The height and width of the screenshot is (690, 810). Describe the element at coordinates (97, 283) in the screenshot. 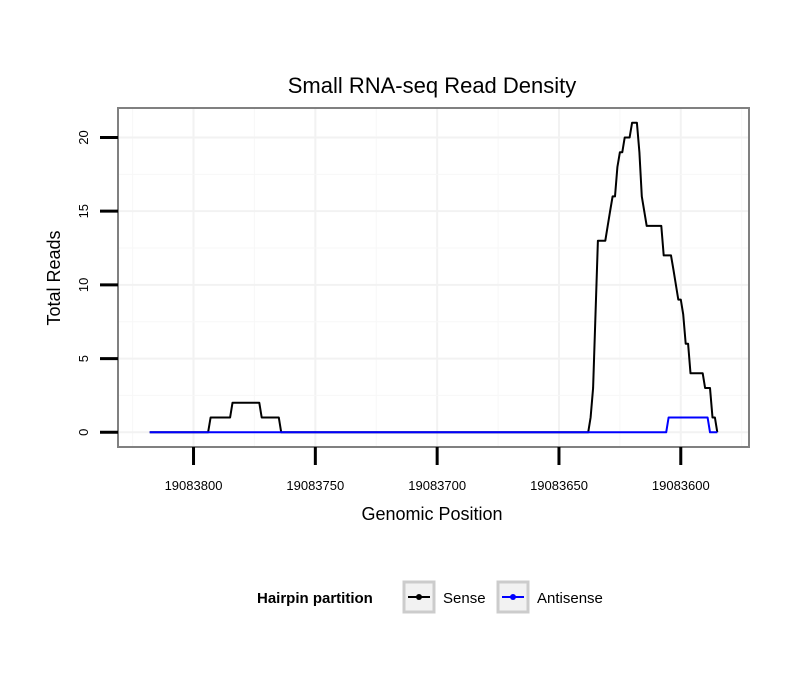

I see `y-axis: 0 5 10 15 20` at that location.